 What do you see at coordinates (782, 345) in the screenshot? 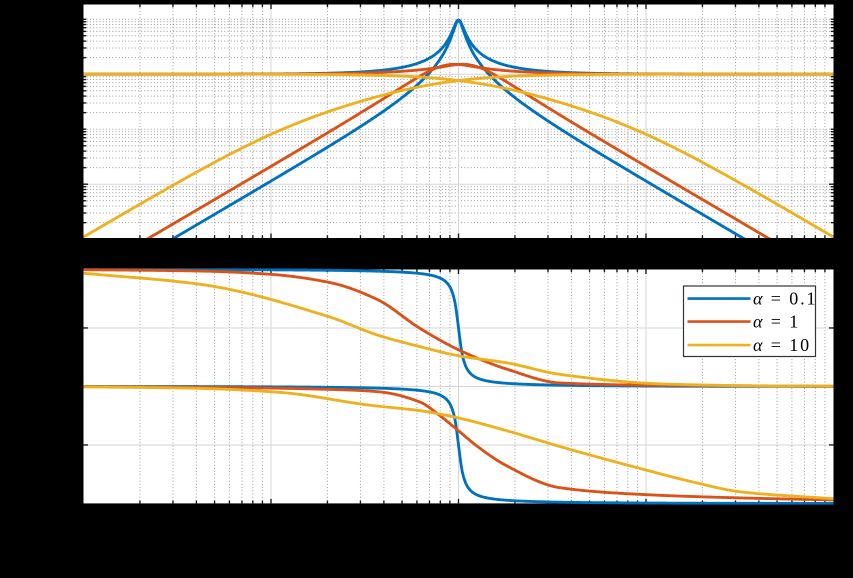
I see `svg-text: α = 10` at bounding box center [782, 345].